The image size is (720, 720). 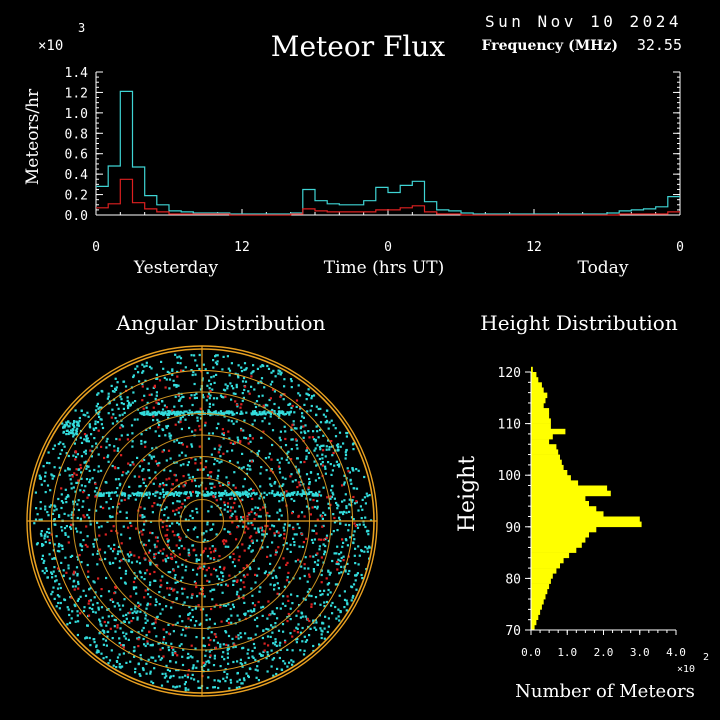 What do you see at coordinates (77, 73) in the screenshot?
I see `flux-y-tick-label: 1.4` at bounding box center [77, 73].